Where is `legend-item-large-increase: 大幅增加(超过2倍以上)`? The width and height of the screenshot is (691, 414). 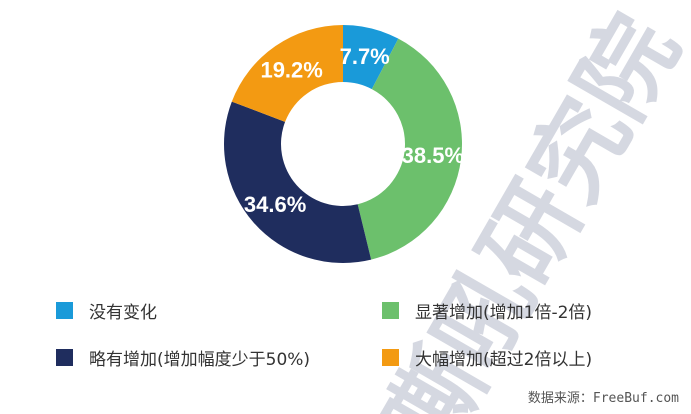
legend-item-large-increase: 大幅增加(超过2倍以上) is located at coordinates (487, 357).